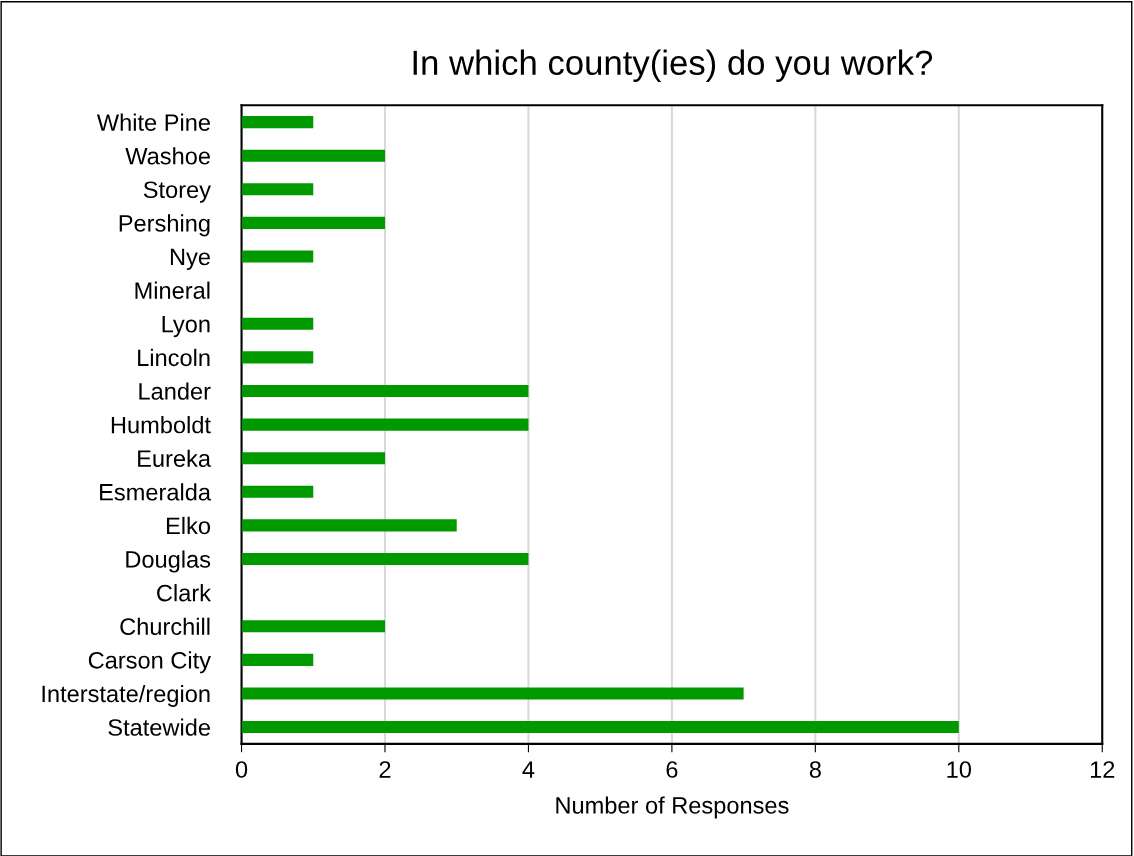 This screenshot has width=1134, height=856. Describe the element at coordinates (155, 492) in the screenshot. I see `y-tick-label: Esmeralda` at that location.